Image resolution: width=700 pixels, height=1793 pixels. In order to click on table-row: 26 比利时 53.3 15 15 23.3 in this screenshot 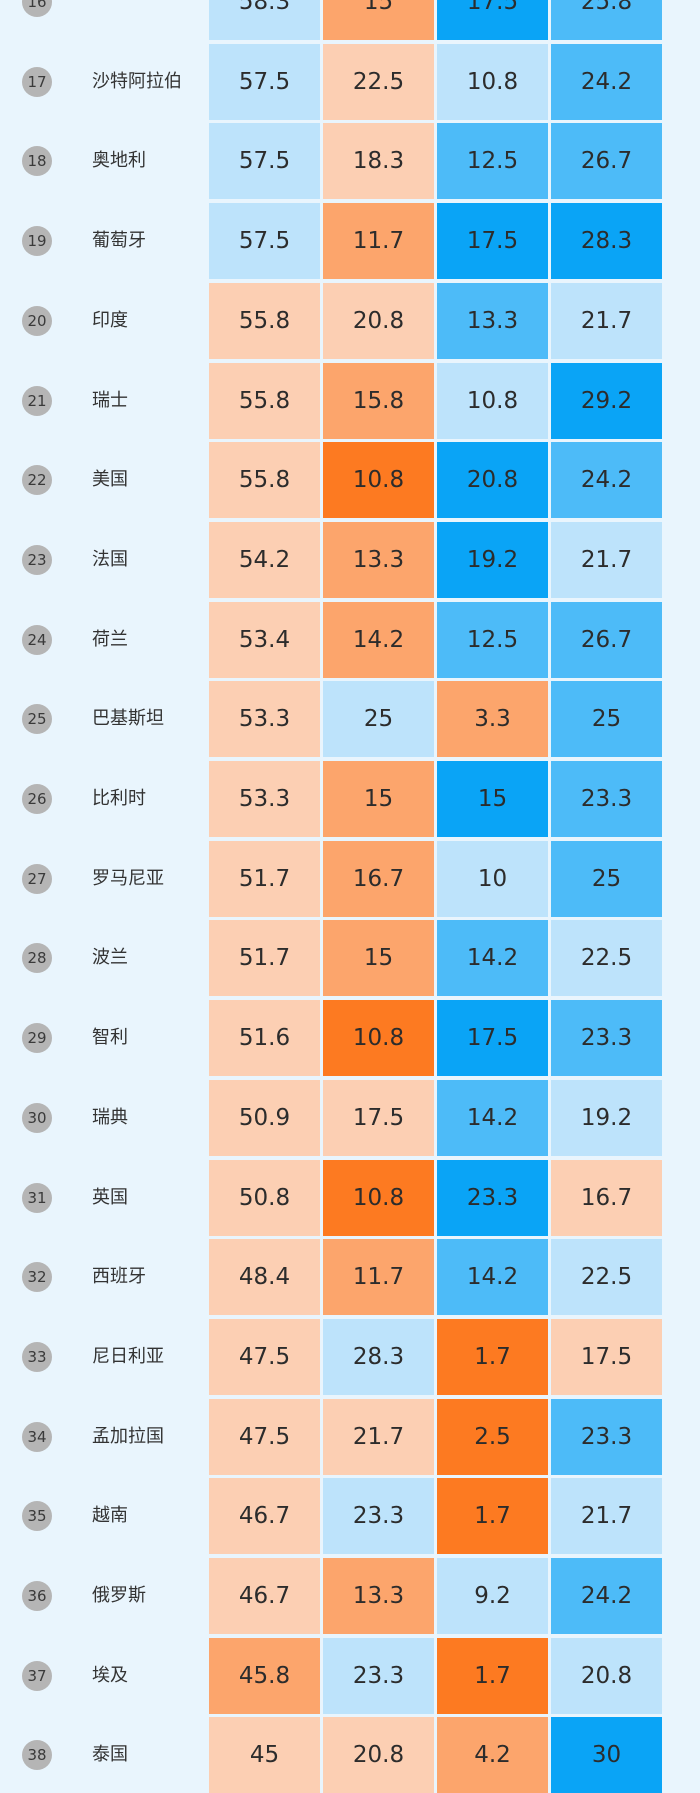, I will do `click(350, 799)`.